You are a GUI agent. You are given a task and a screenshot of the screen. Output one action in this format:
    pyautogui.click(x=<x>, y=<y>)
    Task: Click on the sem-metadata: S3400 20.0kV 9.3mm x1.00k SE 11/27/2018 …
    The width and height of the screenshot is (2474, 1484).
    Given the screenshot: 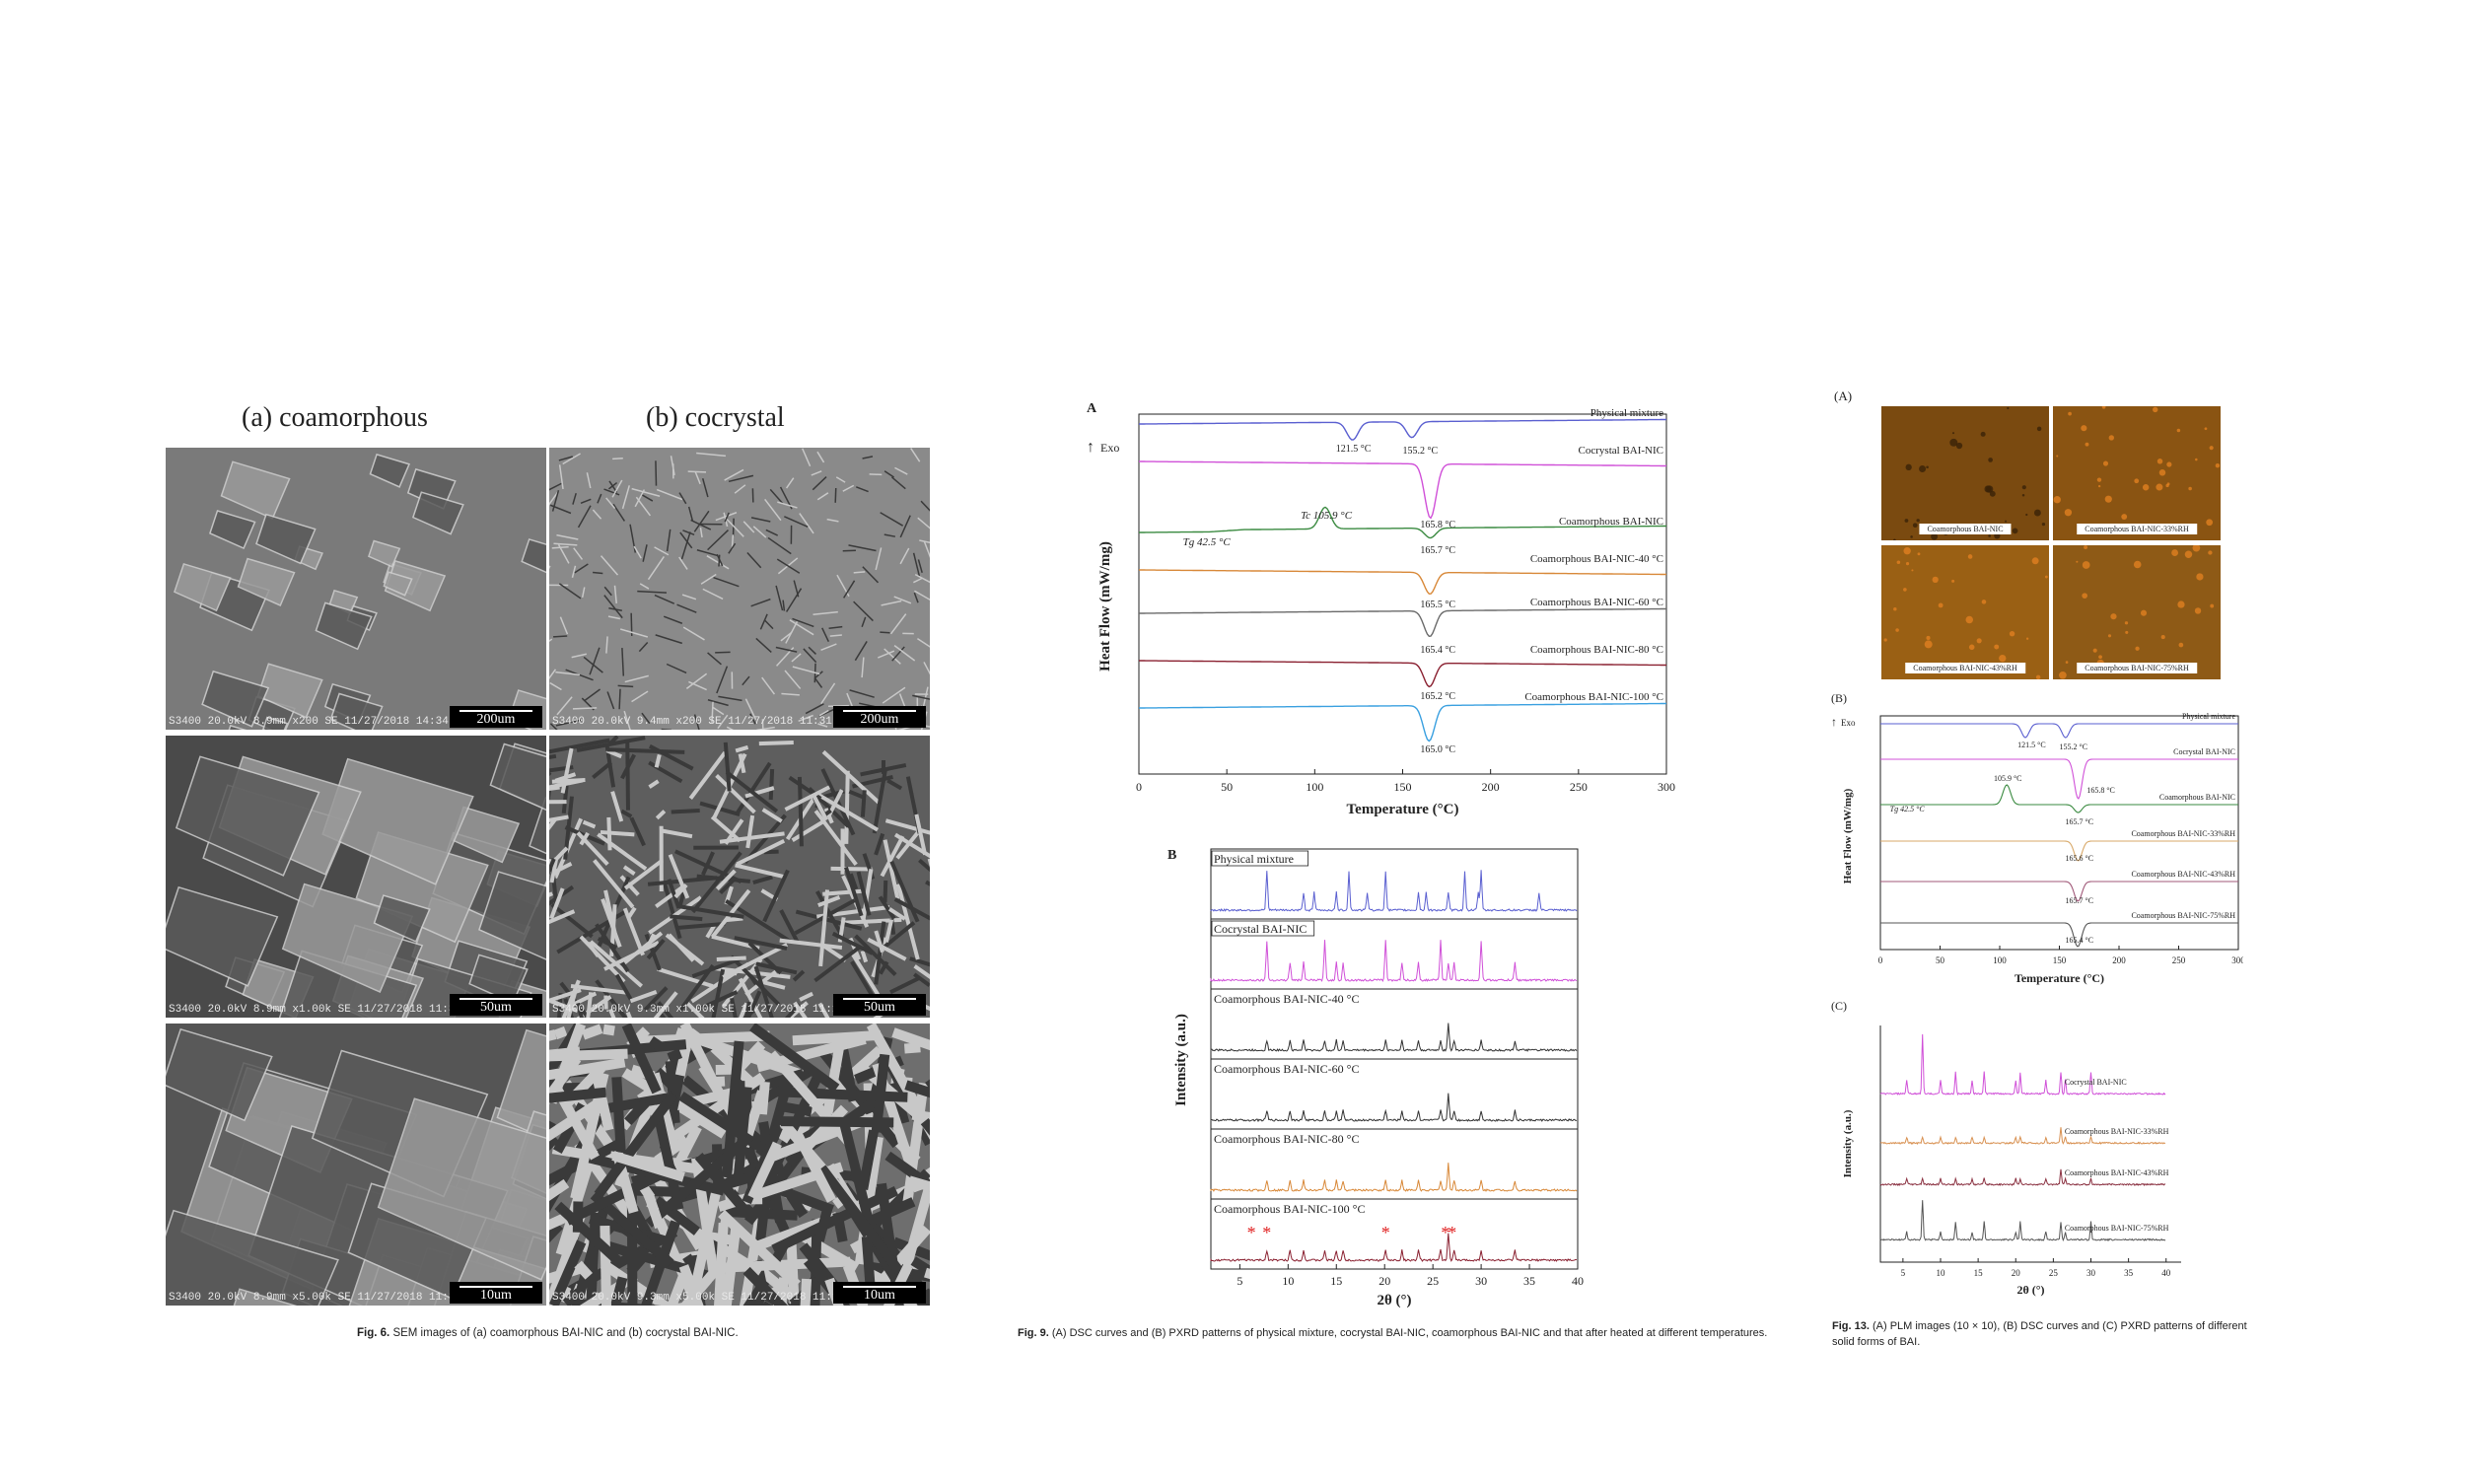 What is the action you would take?
    pyautogui.click(x=699, y=1010)
    